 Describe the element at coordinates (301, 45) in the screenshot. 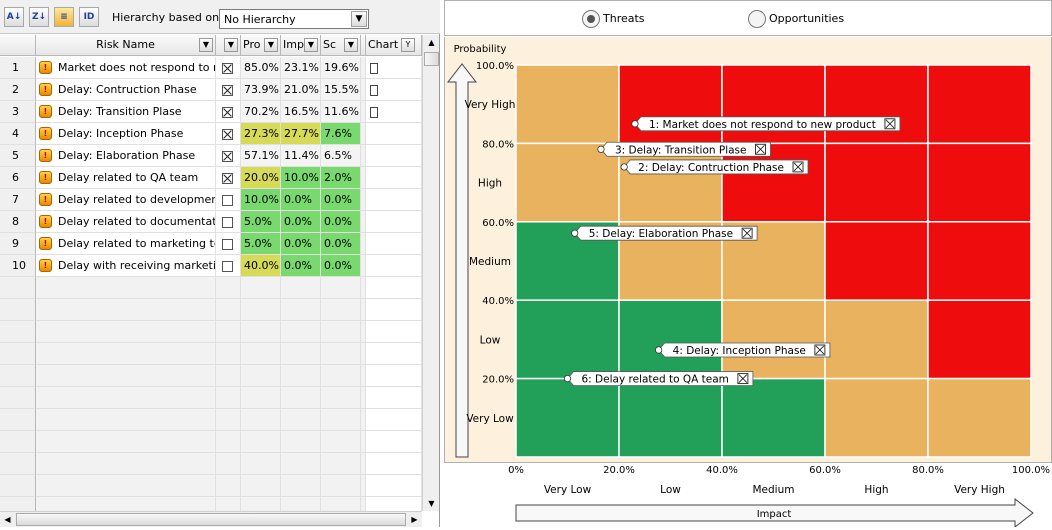

I see `impact-header: Imp ▼` at that location.